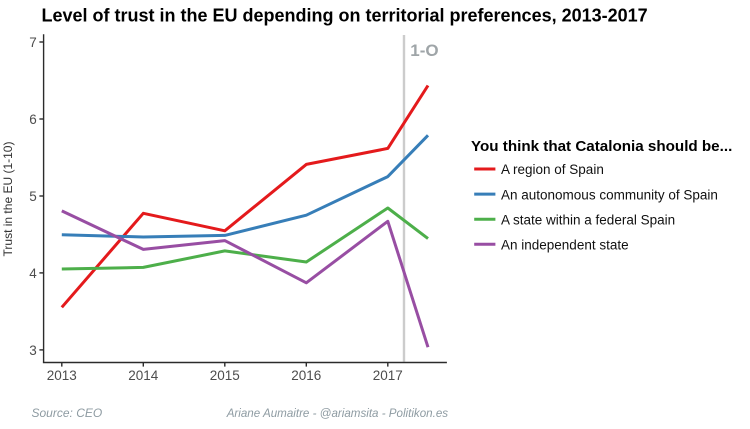 Image resolution: width=750 pixels, height=429 pixels. Describe the element at coordinates (143, 375) in the screenshot. I see `svg-text: 2014` at that location.